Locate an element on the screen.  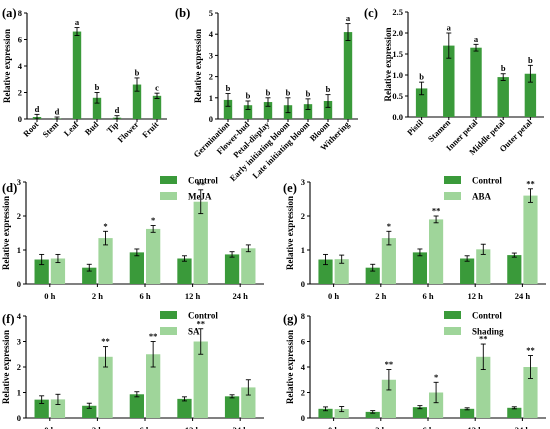
panel-label: (c) is located at coordinates (371, 13).